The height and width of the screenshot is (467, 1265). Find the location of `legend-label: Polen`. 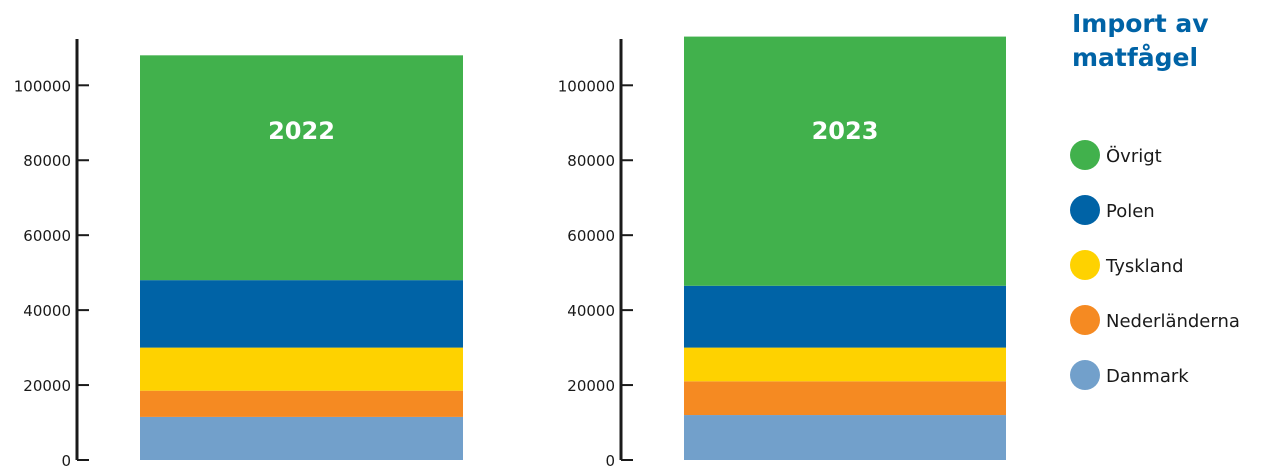

legend-label: Polen is located at coordinates (1130, 211).